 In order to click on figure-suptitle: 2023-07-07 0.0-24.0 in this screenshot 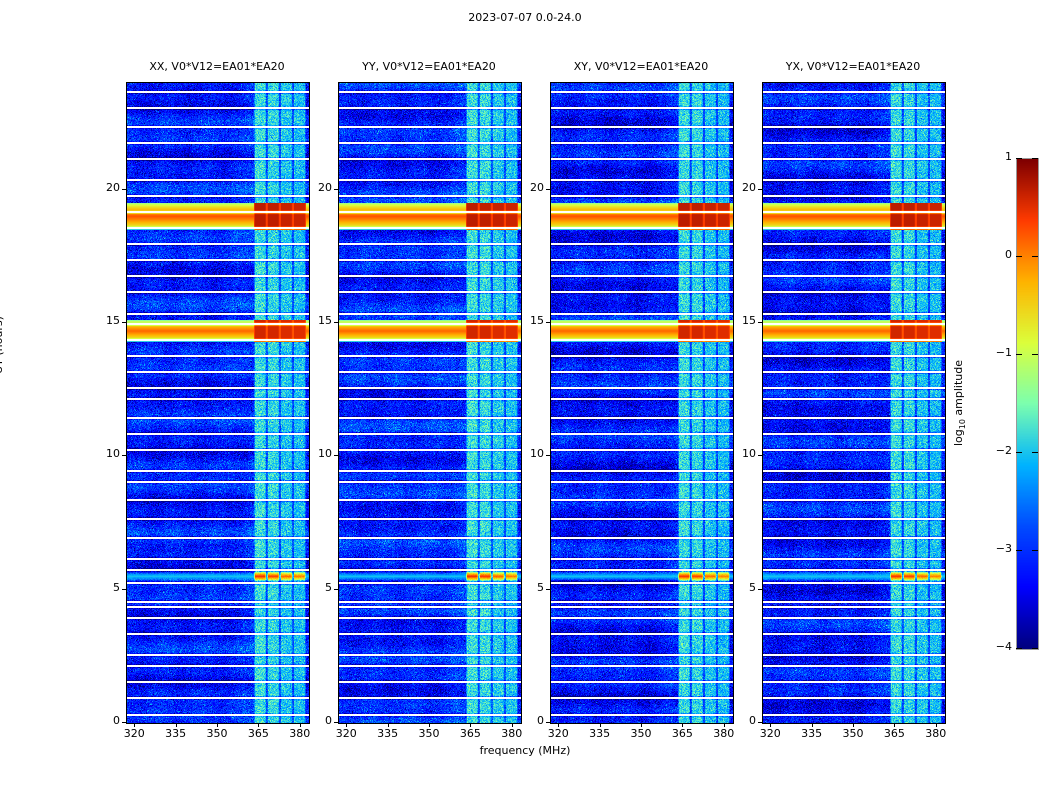, I will do `click(525, 17)`.